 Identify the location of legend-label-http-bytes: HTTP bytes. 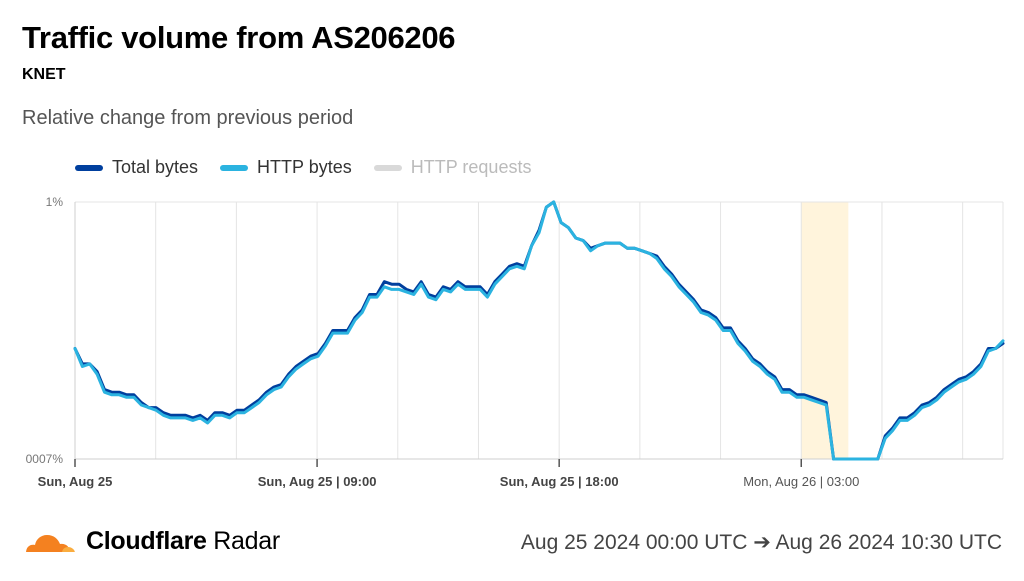
(304, 167).